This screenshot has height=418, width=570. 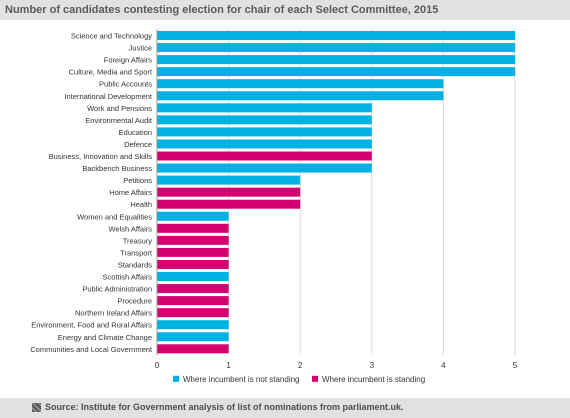 What do you see at coordinates (111, 36) in the screenshot?
I see `category-label: Science and Technology` at bounding box center [111, 36].